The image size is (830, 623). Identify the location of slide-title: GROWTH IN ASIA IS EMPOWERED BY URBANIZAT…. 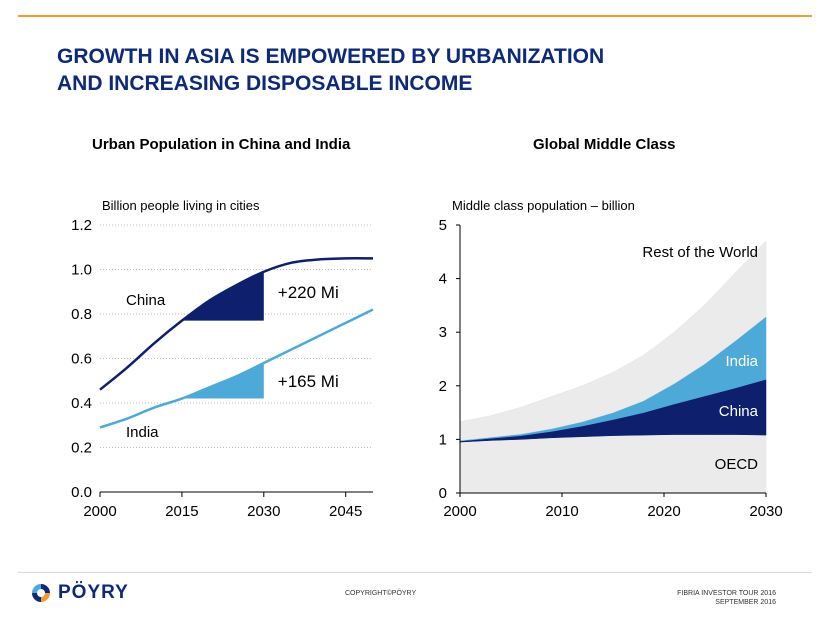
(330, 70).